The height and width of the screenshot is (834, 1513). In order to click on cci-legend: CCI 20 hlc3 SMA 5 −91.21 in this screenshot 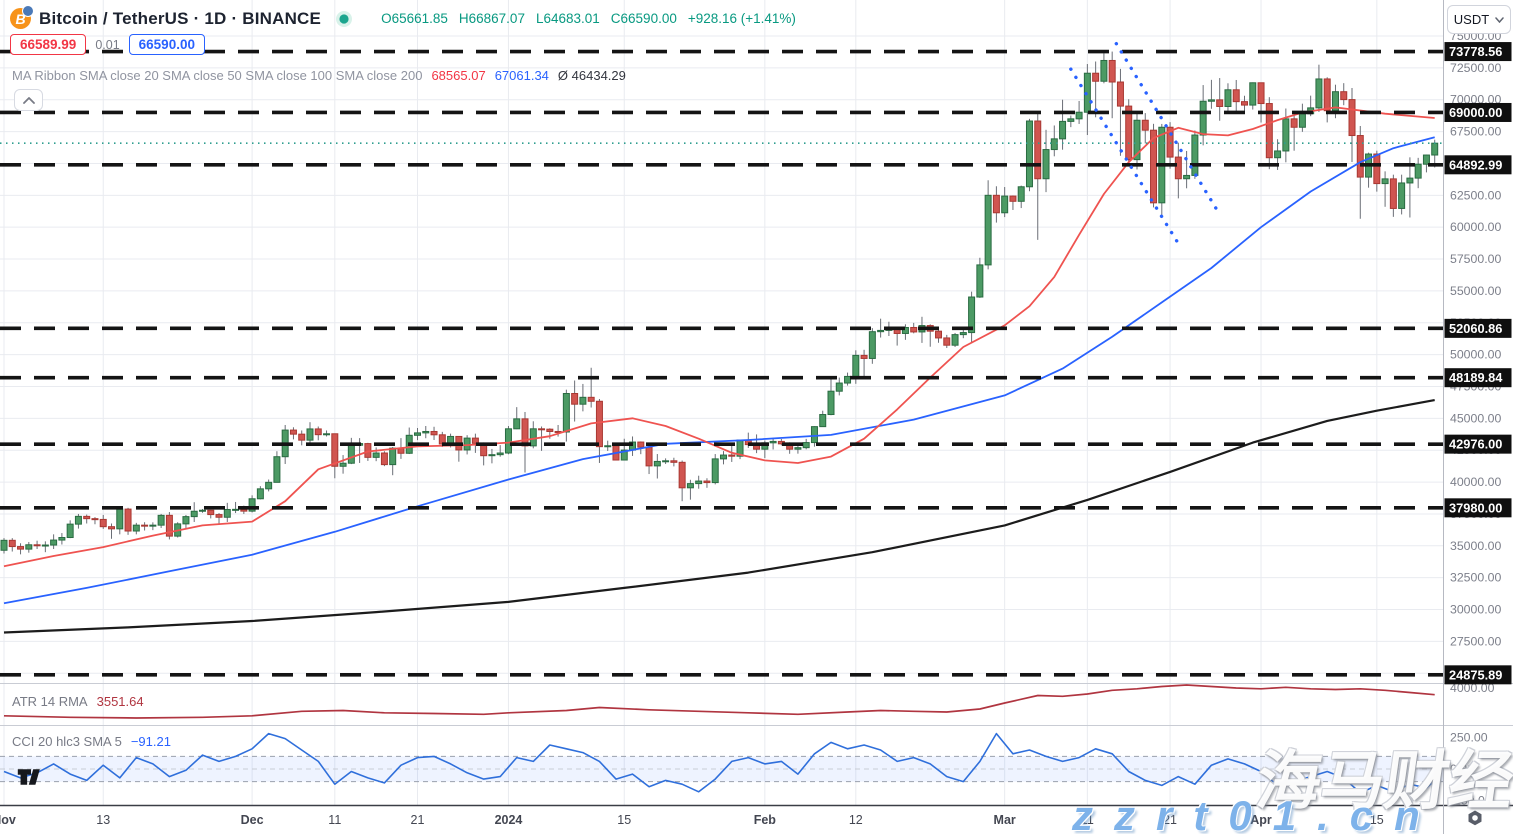, I will do `click(91, 741)`.